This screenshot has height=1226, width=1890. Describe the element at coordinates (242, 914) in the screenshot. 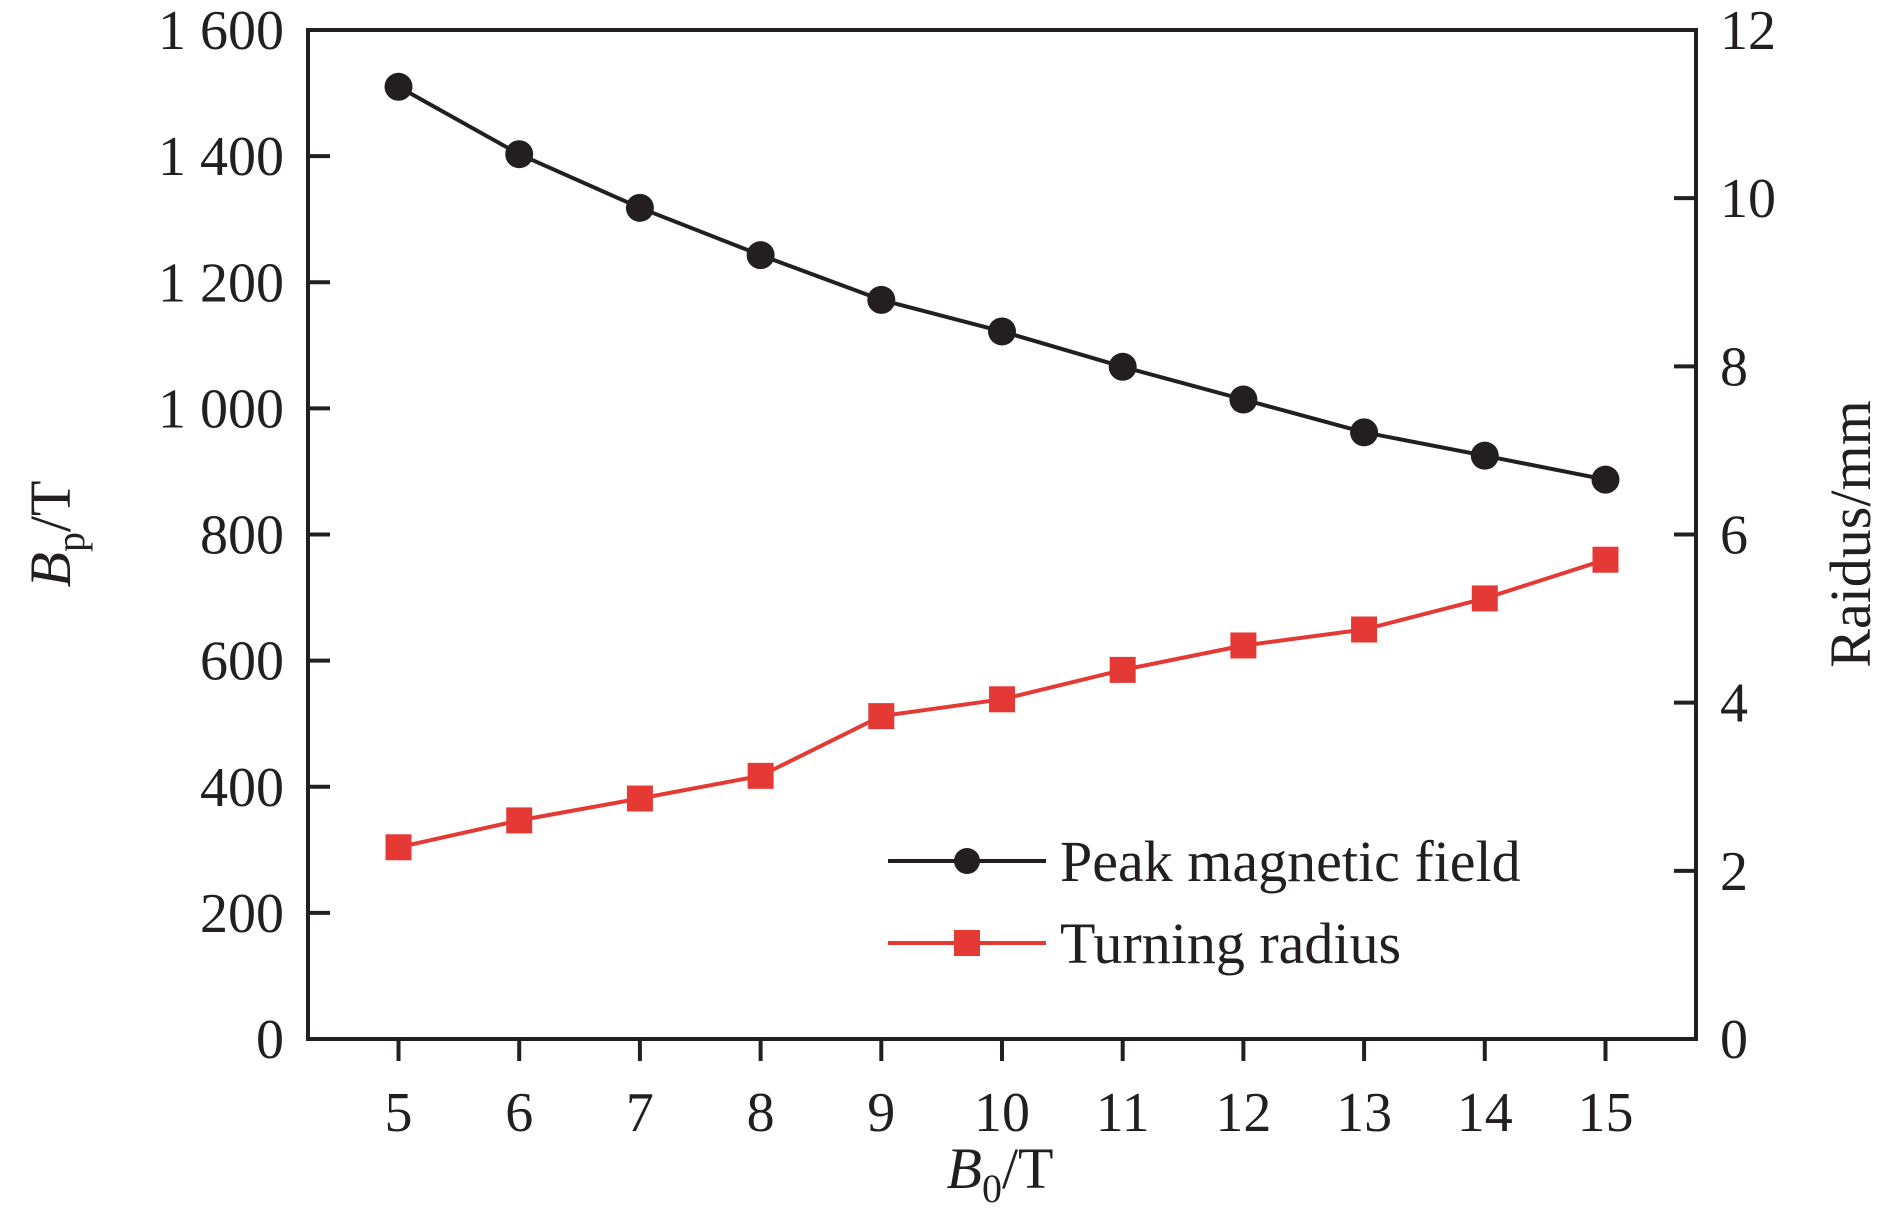

I see `left-y-tick-label-200: 200` at that location.